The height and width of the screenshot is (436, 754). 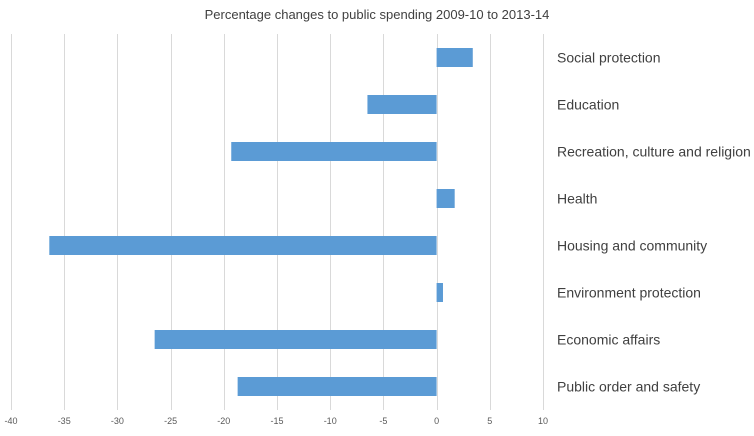 What do you see at coordinates (628, 387) in the screenshot?
I see `category-label: Public order and safety` at bounding box center [628, 387].